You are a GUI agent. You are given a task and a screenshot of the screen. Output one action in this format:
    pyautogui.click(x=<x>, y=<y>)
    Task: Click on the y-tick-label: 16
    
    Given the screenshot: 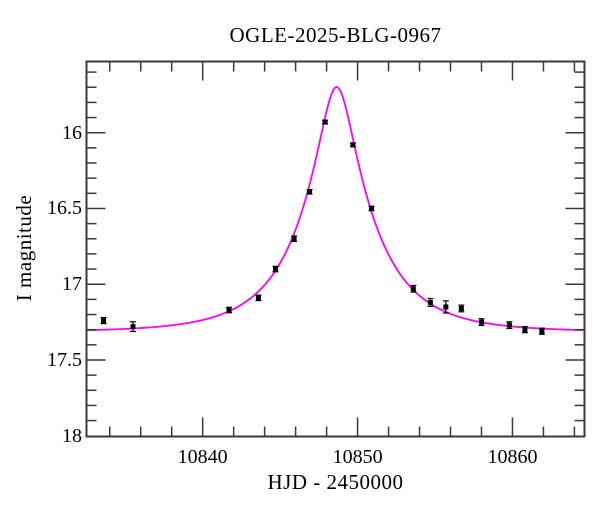 What is the action you would take?
    pyautogui.click(x=72, y=132)
    